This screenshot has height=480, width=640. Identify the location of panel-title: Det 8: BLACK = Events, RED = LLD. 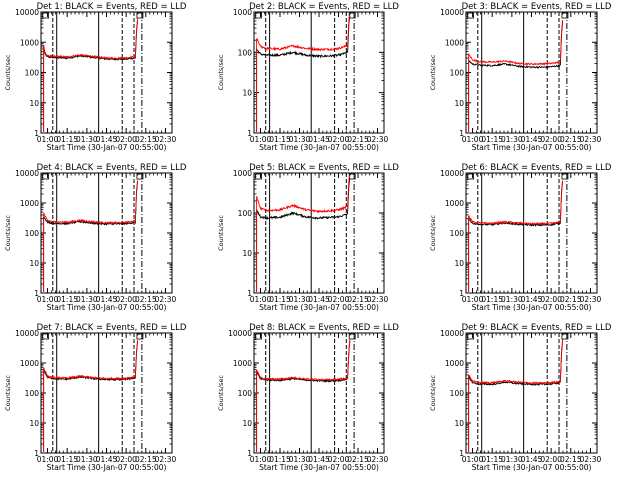
(324, 328).